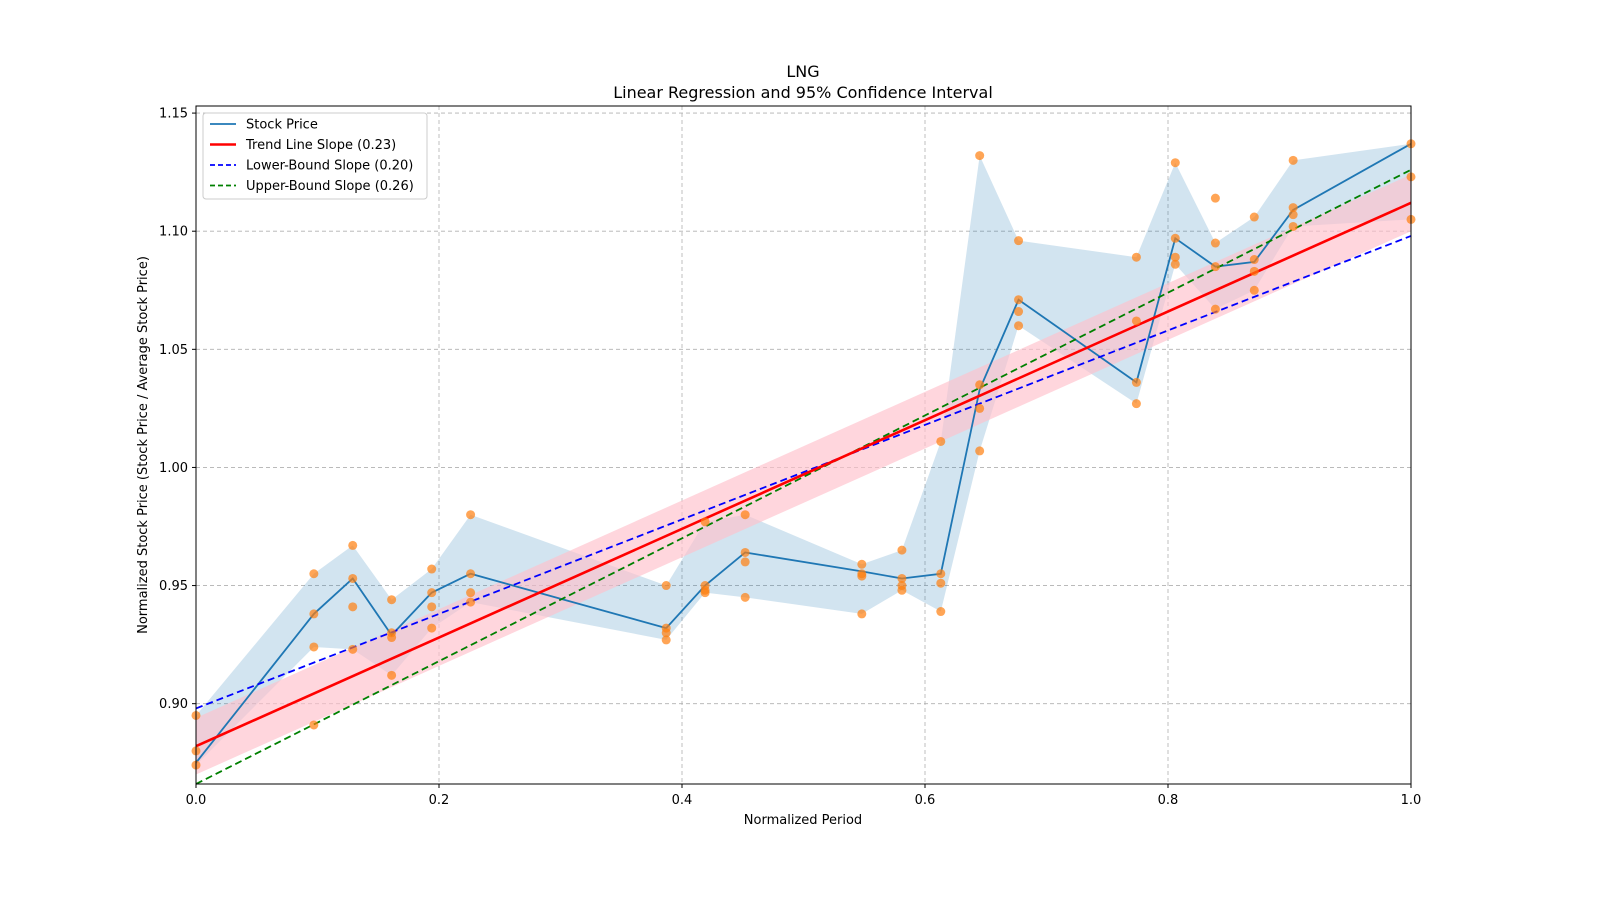 Image resolution: width=1600 pixels, height=900 pixels. Describe the element at coordinates (1168, 800) in the screenshot. I see `x-tick-label: 0.8` at that location.